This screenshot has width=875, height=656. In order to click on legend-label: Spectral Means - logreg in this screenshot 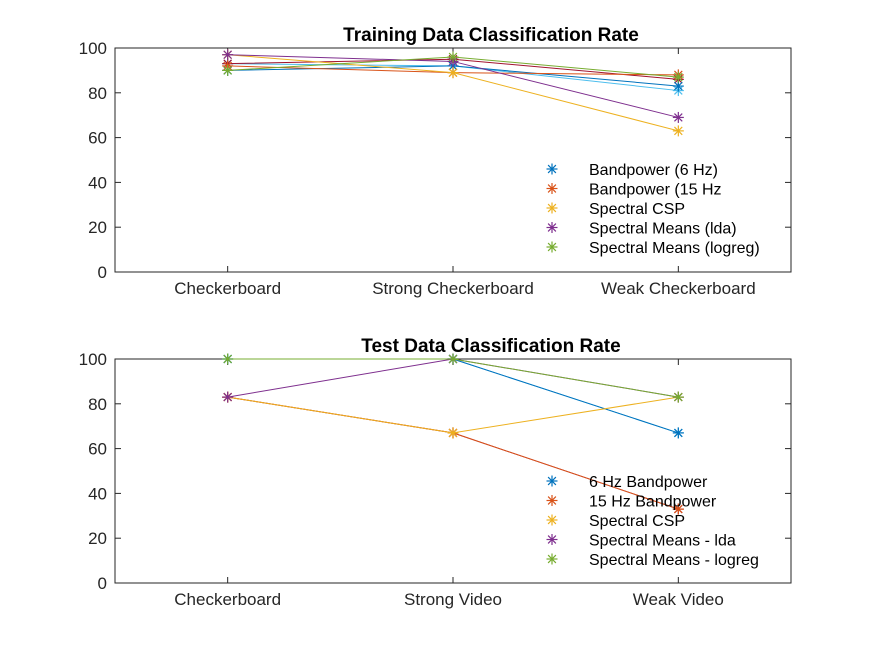, I will do `click(674, 560)`.